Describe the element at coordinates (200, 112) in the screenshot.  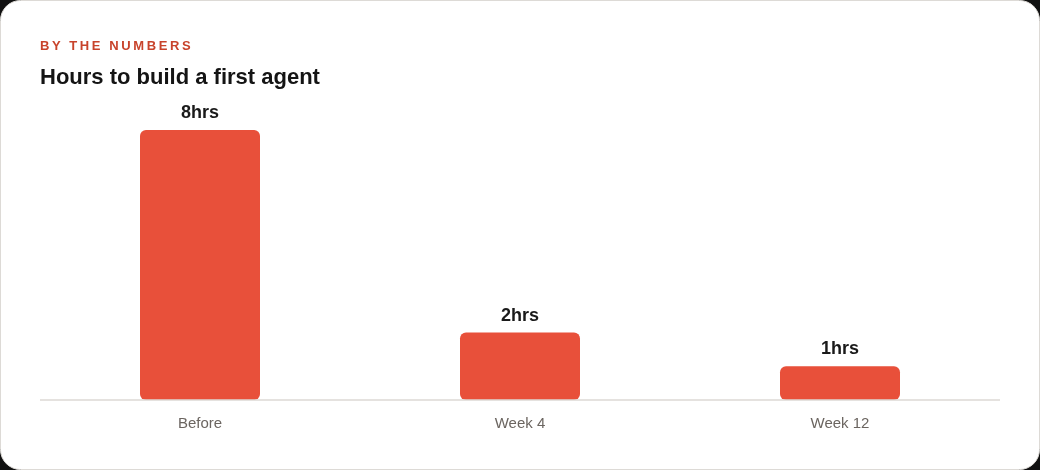
I see `data-label: 8hrs` at that location.